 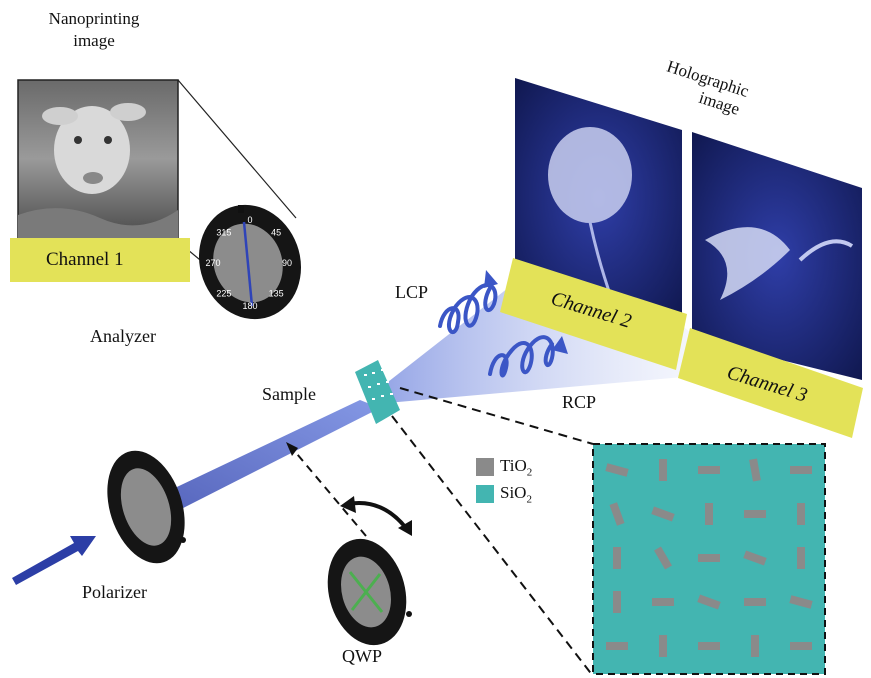 What do you see at coordinates (579, 402) in the screenshot?
I see `rcp-label: RCP` at bounding box center [579, 402].